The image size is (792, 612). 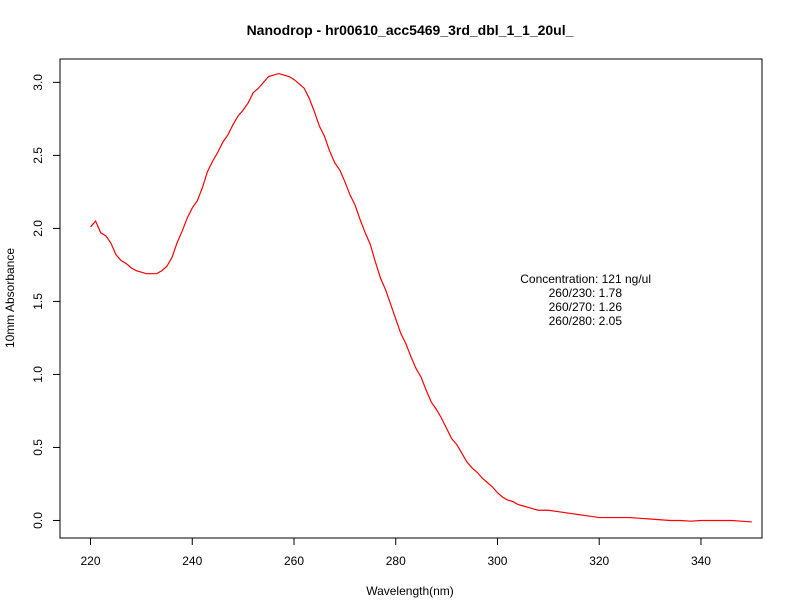 I want to click on y-tick-label: 1.0, so click(x=38, y=374).